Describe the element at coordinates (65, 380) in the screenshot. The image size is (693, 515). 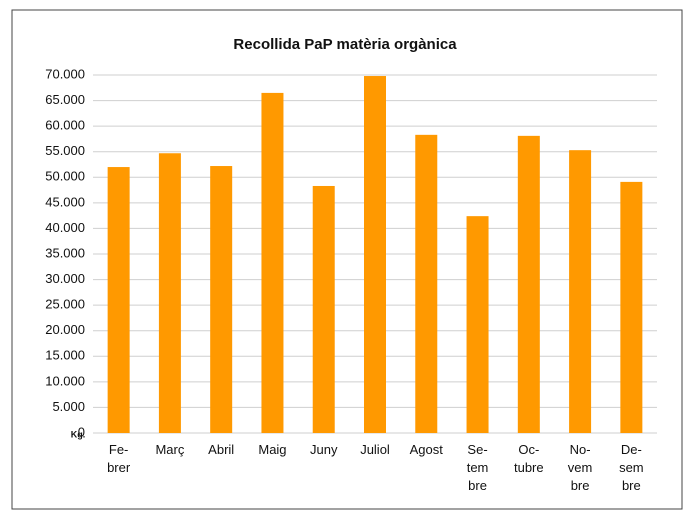
I see `y-tick-label: 10.000` at that location.